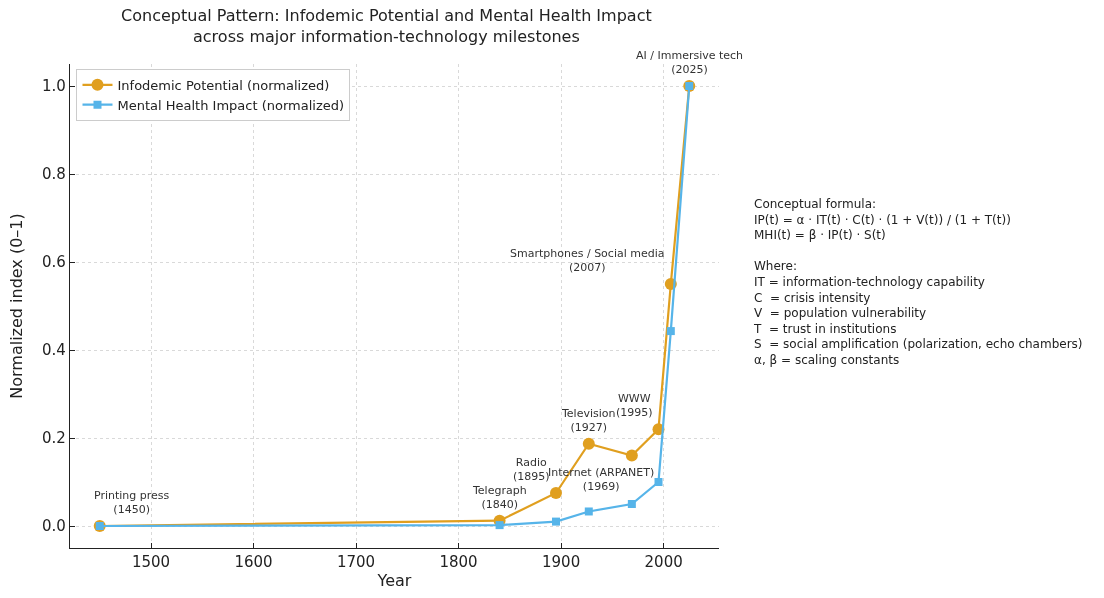 The image size is (1104, 598). What do you see at coordinates (231, 105) in the screenshot?
I see `legend-label: Mental Health Impact (normalized)` at bounding box center [231, 105].